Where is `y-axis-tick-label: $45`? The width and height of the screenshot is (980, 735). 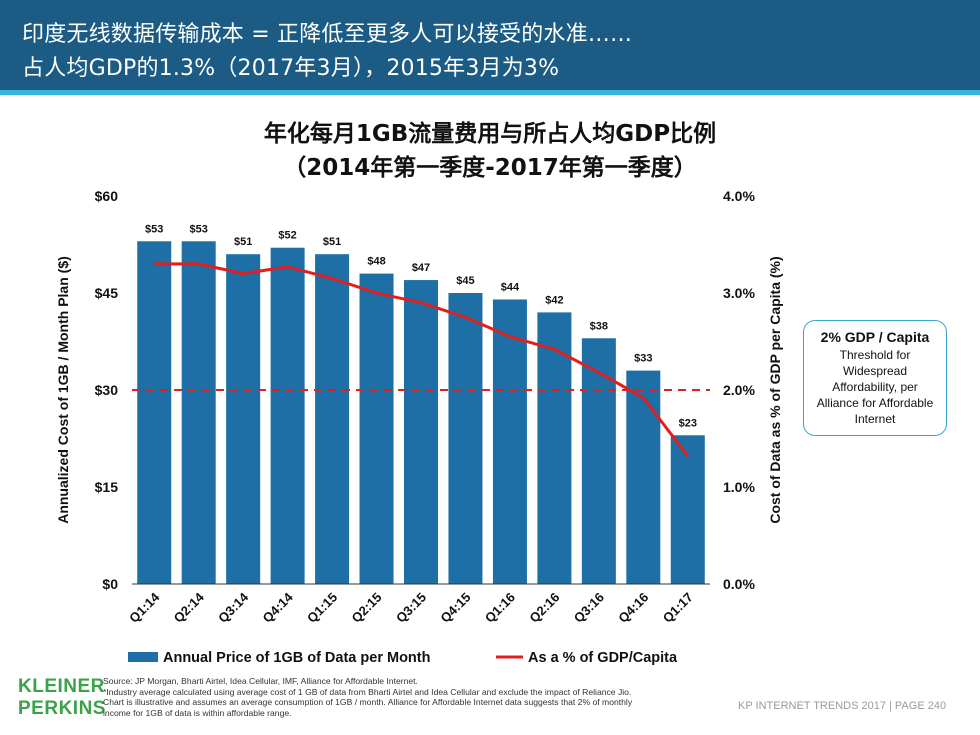 y-axis-tick-label: $45 is located at coordinates (107, 293).